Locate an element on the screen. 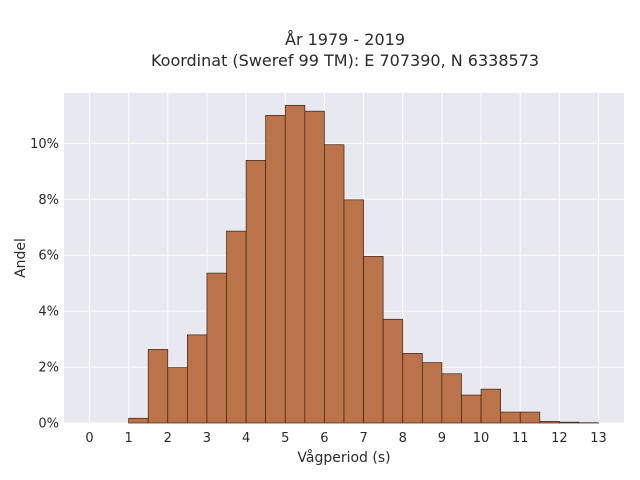 The height and width of the screenshot is (480, 640). x-tick-label: 7 is located at coordinates (363, 438).